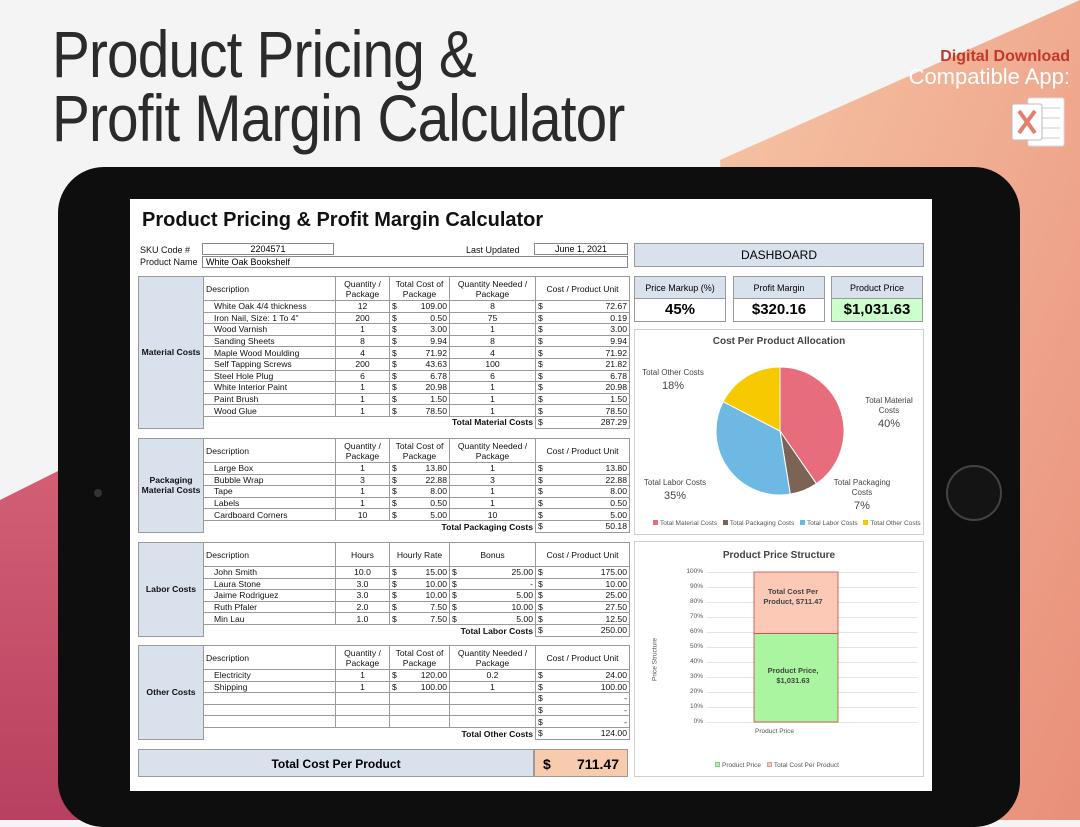 The image size is (1080, 827). Describe the element at coordinates (268, 249) in the screenshot. I see `sku-field: 2204571` at that location.